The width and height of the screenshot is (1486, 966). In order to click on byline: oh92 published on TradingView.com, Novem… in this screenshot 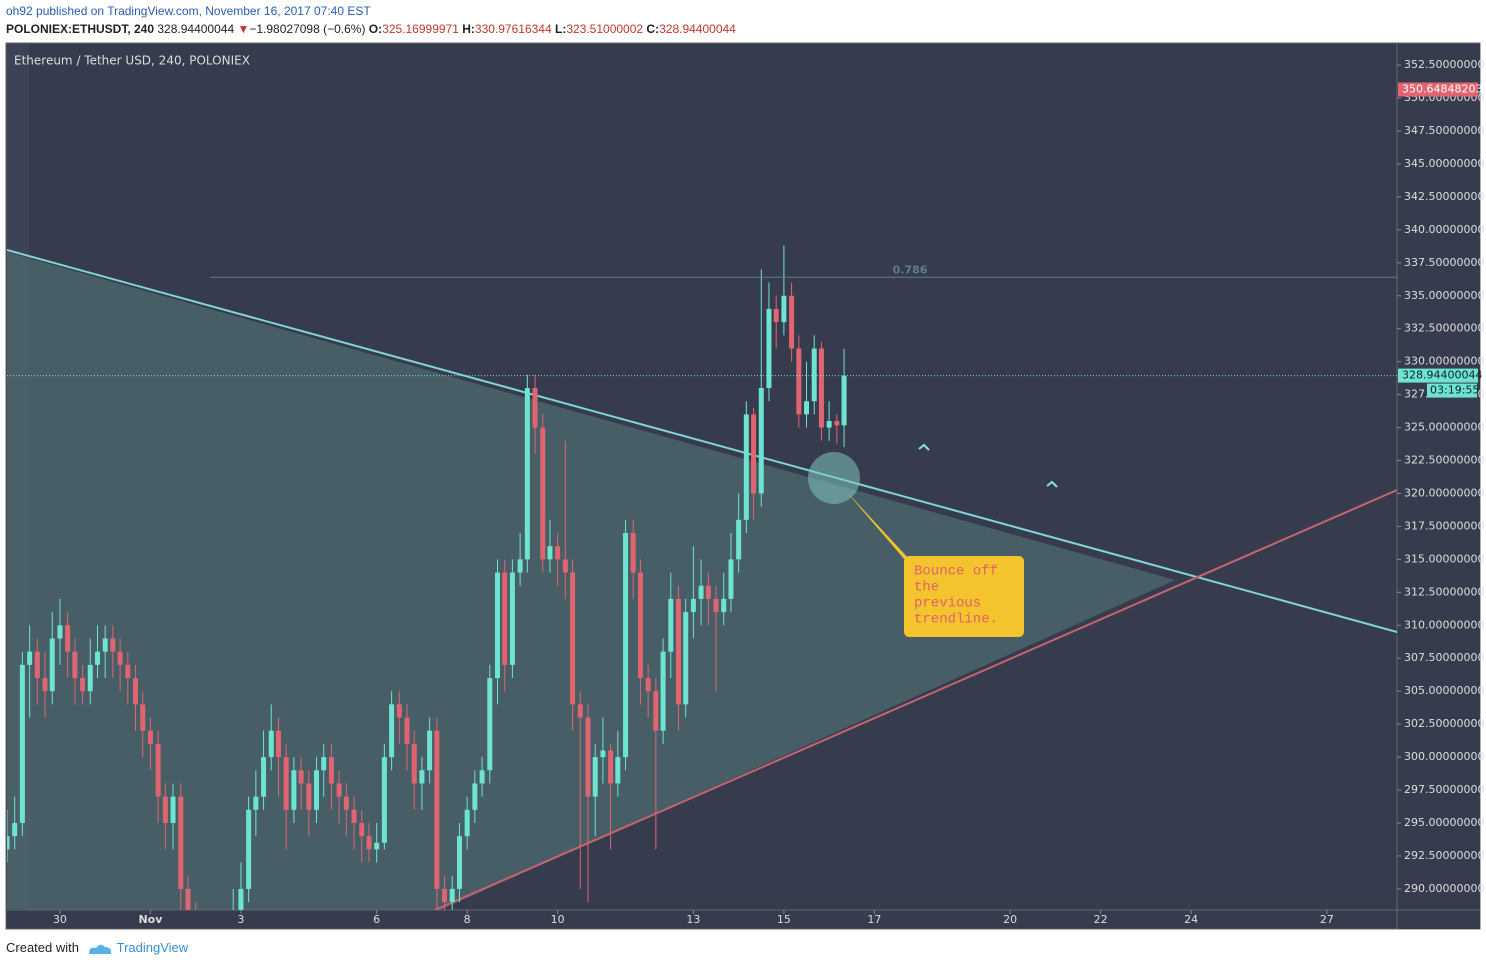, I will do `click(188, 11)`.